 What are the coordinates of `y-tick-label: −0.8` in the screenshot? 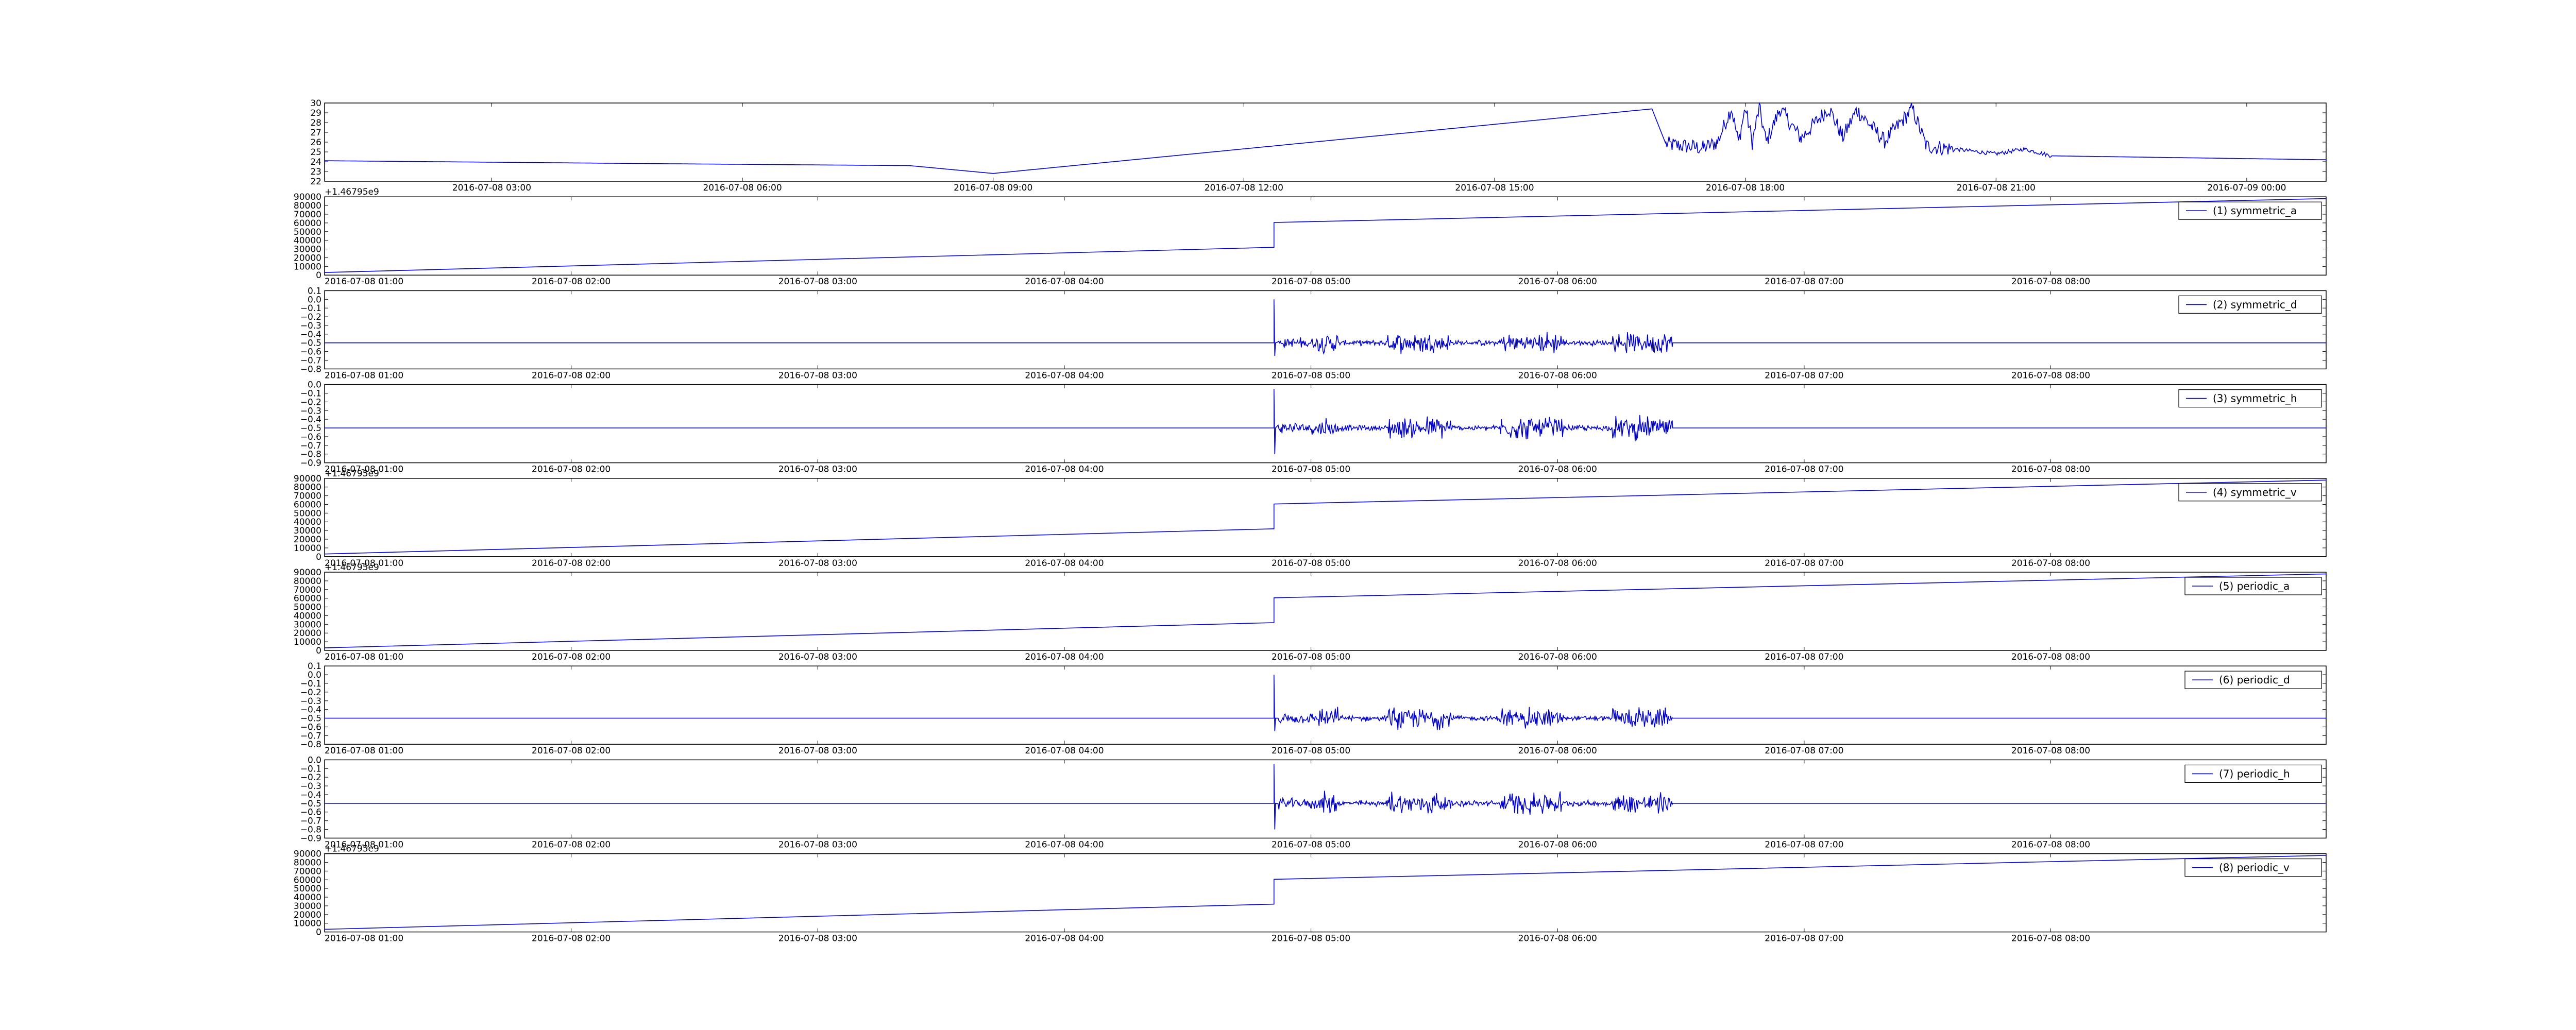 It's located at (310, 455).